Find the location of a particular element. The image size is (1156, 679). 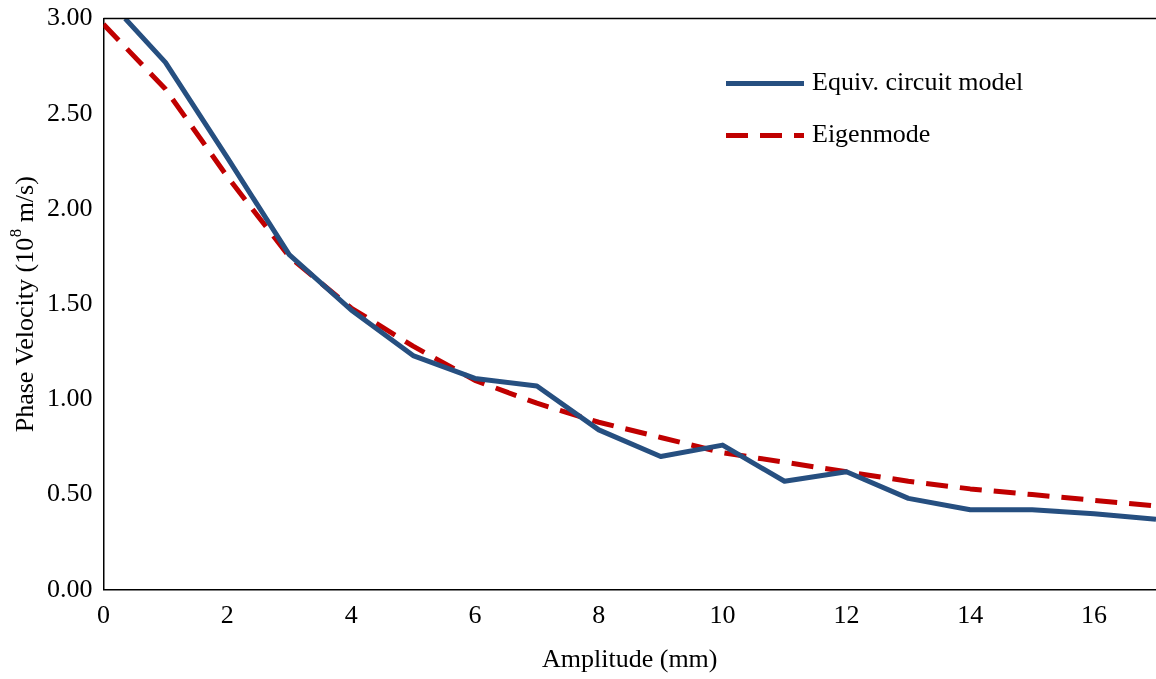

y-tick-label: 1.50 is located at coordinates (70, 303).